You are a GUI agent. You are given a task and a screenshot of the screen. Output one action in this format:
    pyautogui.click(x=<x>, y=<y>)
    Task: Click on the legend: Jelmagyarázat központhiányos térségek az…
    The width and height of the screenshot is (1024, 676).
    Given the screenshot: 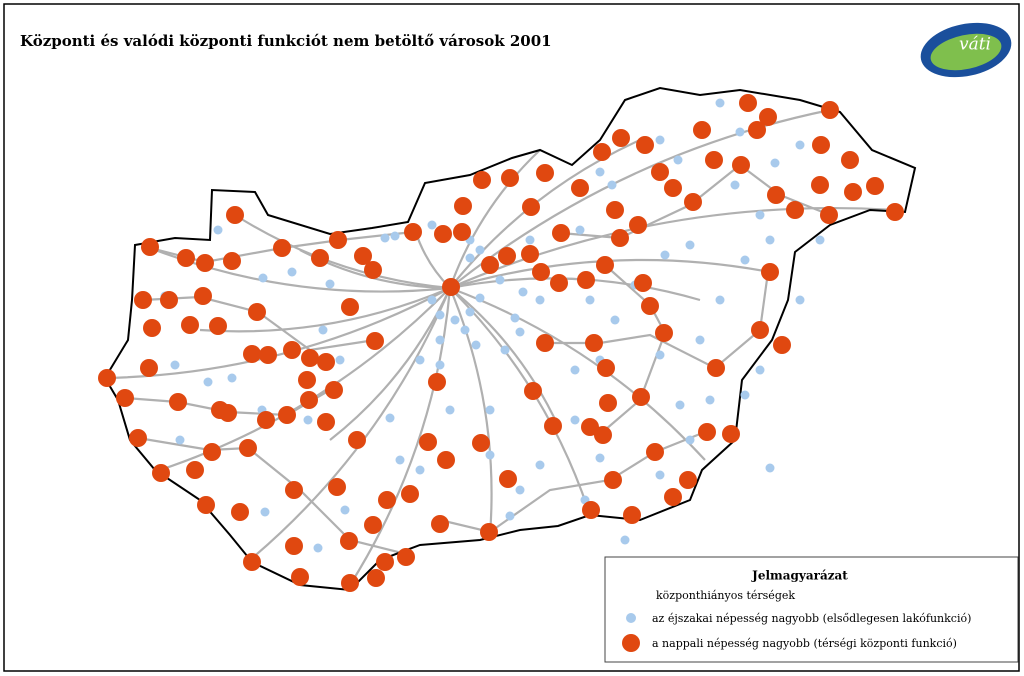 What is the action you would take?
    pyautogui.click(x=811, y=609)
    